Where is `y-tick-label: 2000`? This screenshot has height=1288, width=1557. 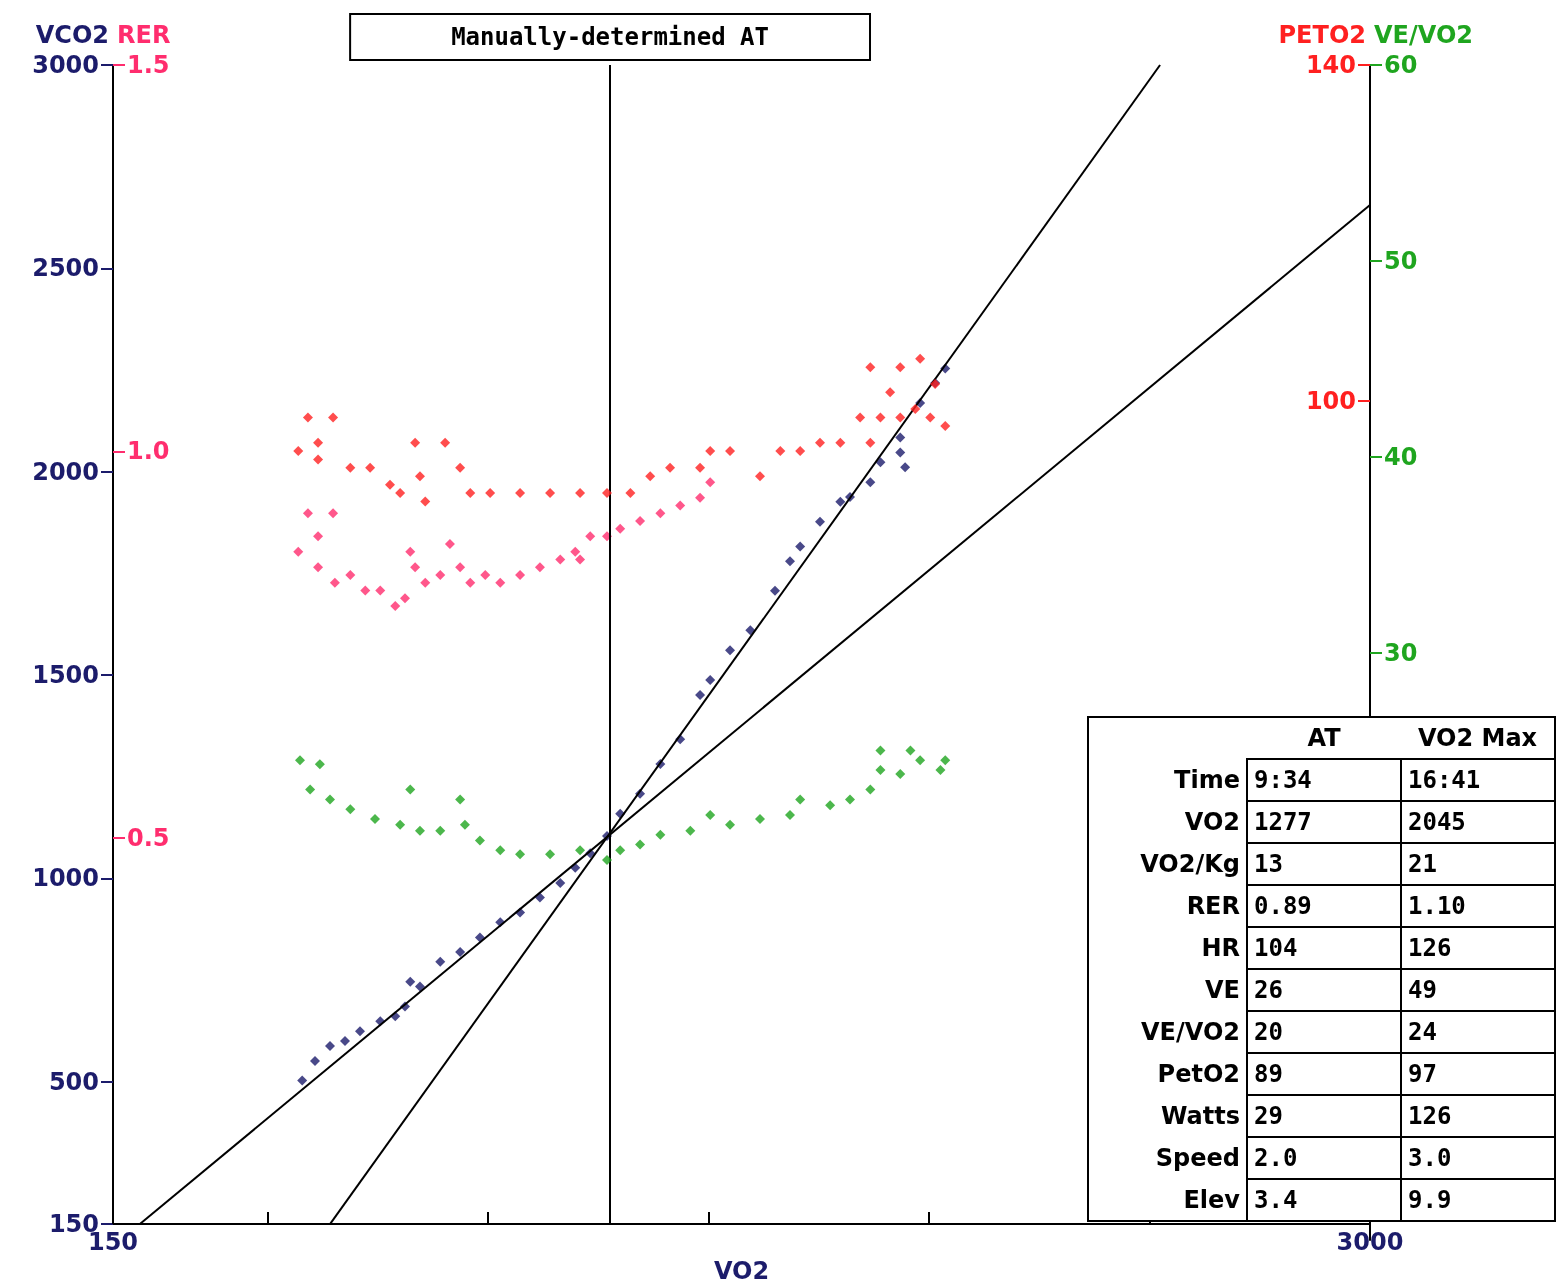
y-tick-label: 2000 is located at coordinates (65, 471).